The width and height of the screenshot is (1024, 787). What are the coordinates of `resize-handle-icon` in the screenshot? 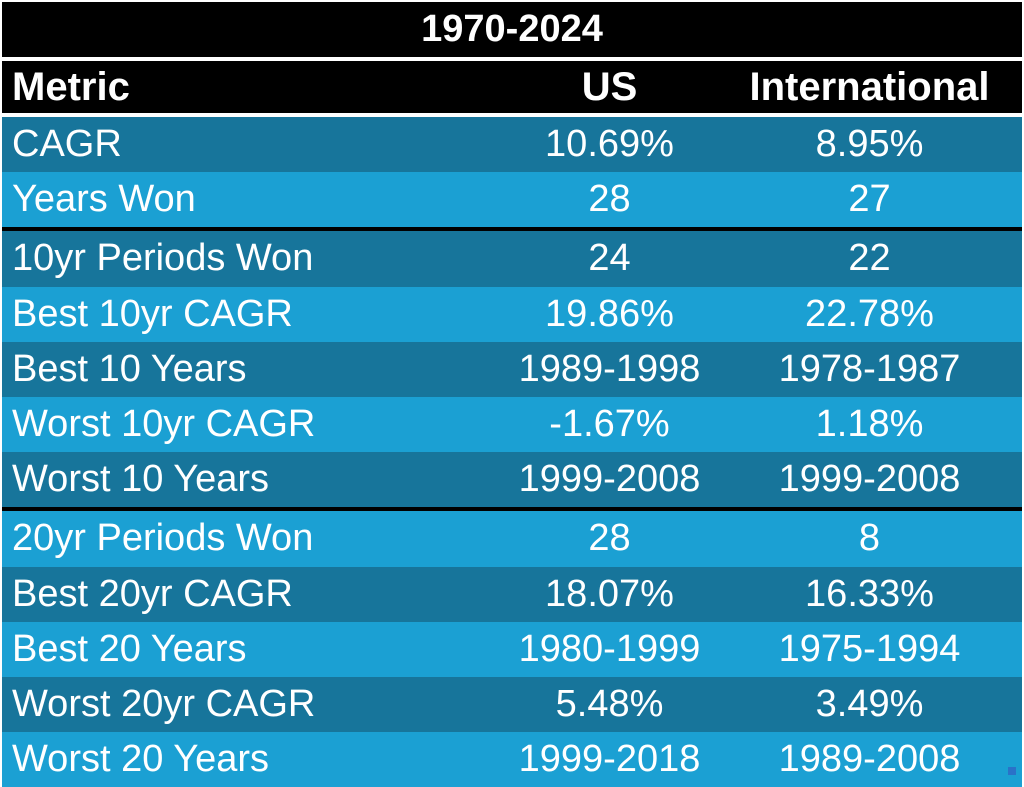 It's located at (1012, 771).